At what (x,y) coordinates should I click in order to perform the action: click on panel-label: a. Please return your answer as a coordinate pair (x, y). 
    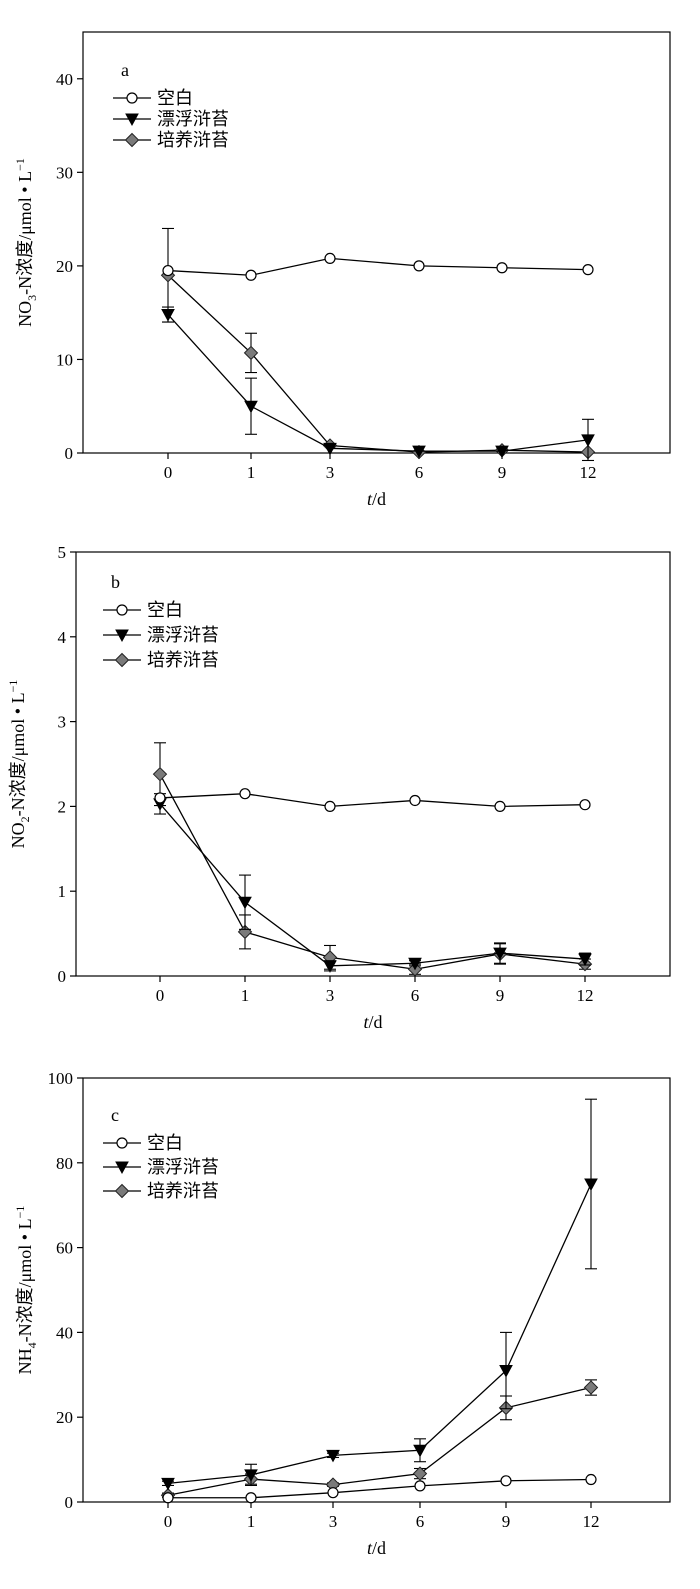
    Looking at the image, I should click on (125, 70).